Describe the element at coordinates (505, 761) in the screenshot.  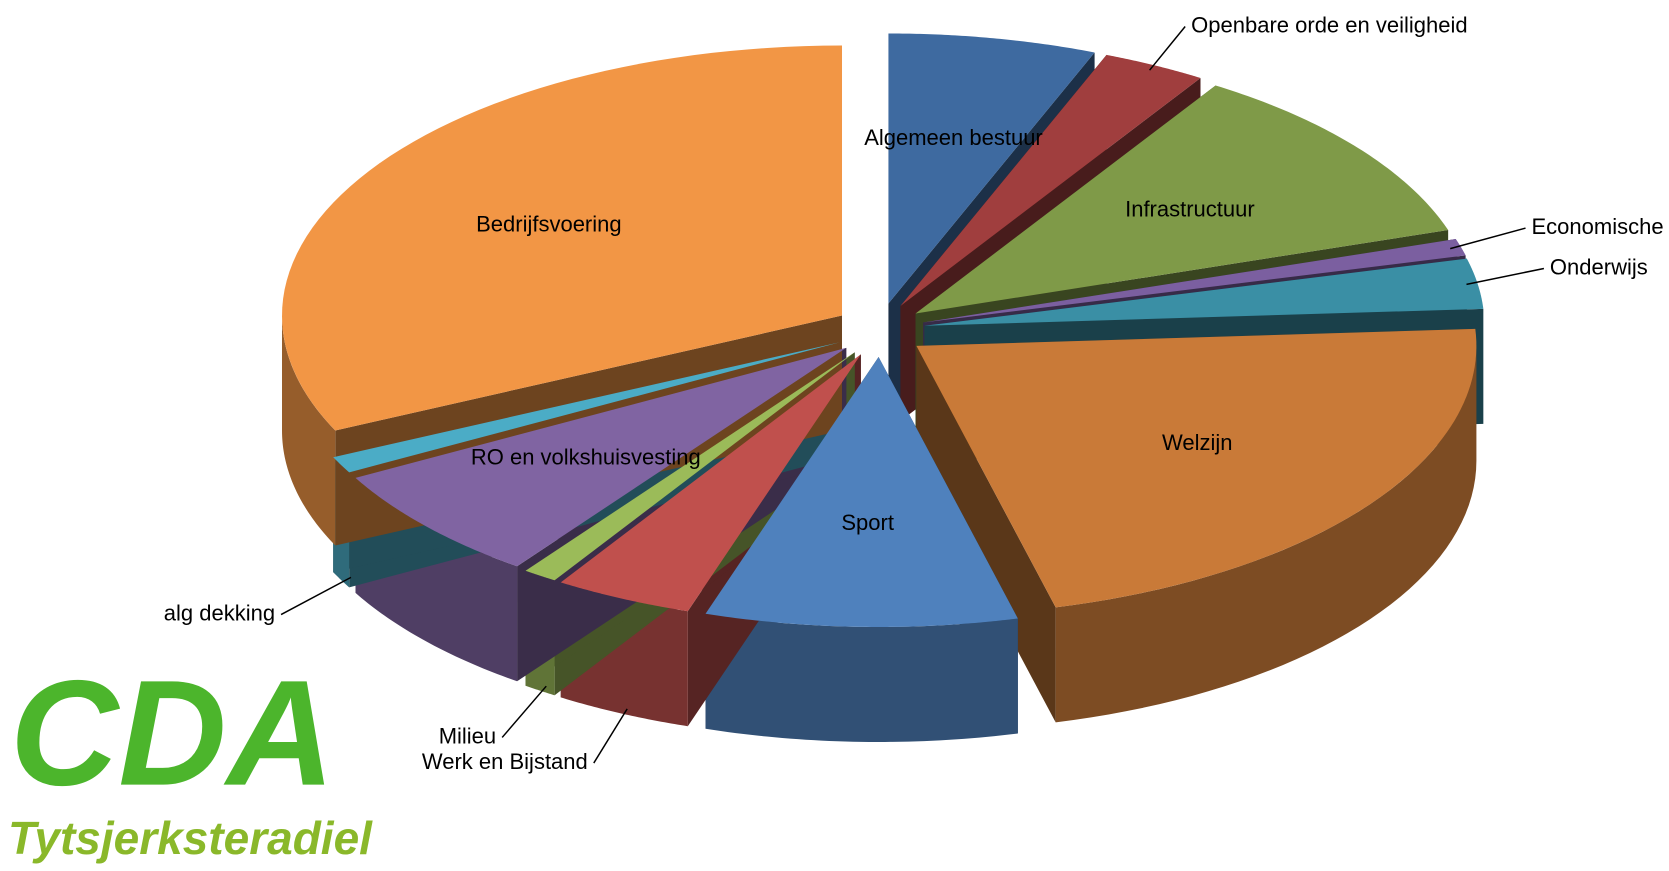
I see `slice-label: Werk en Bijstand` at that location.